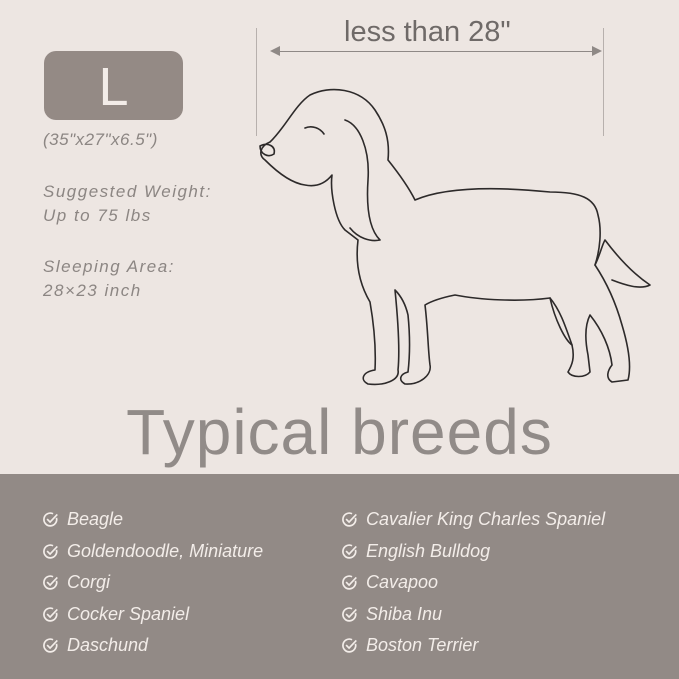 The height and width of the screenshot is (679, 679). I want to click on breed-name: Goldendoodle, Miniature, so click(165, 550).